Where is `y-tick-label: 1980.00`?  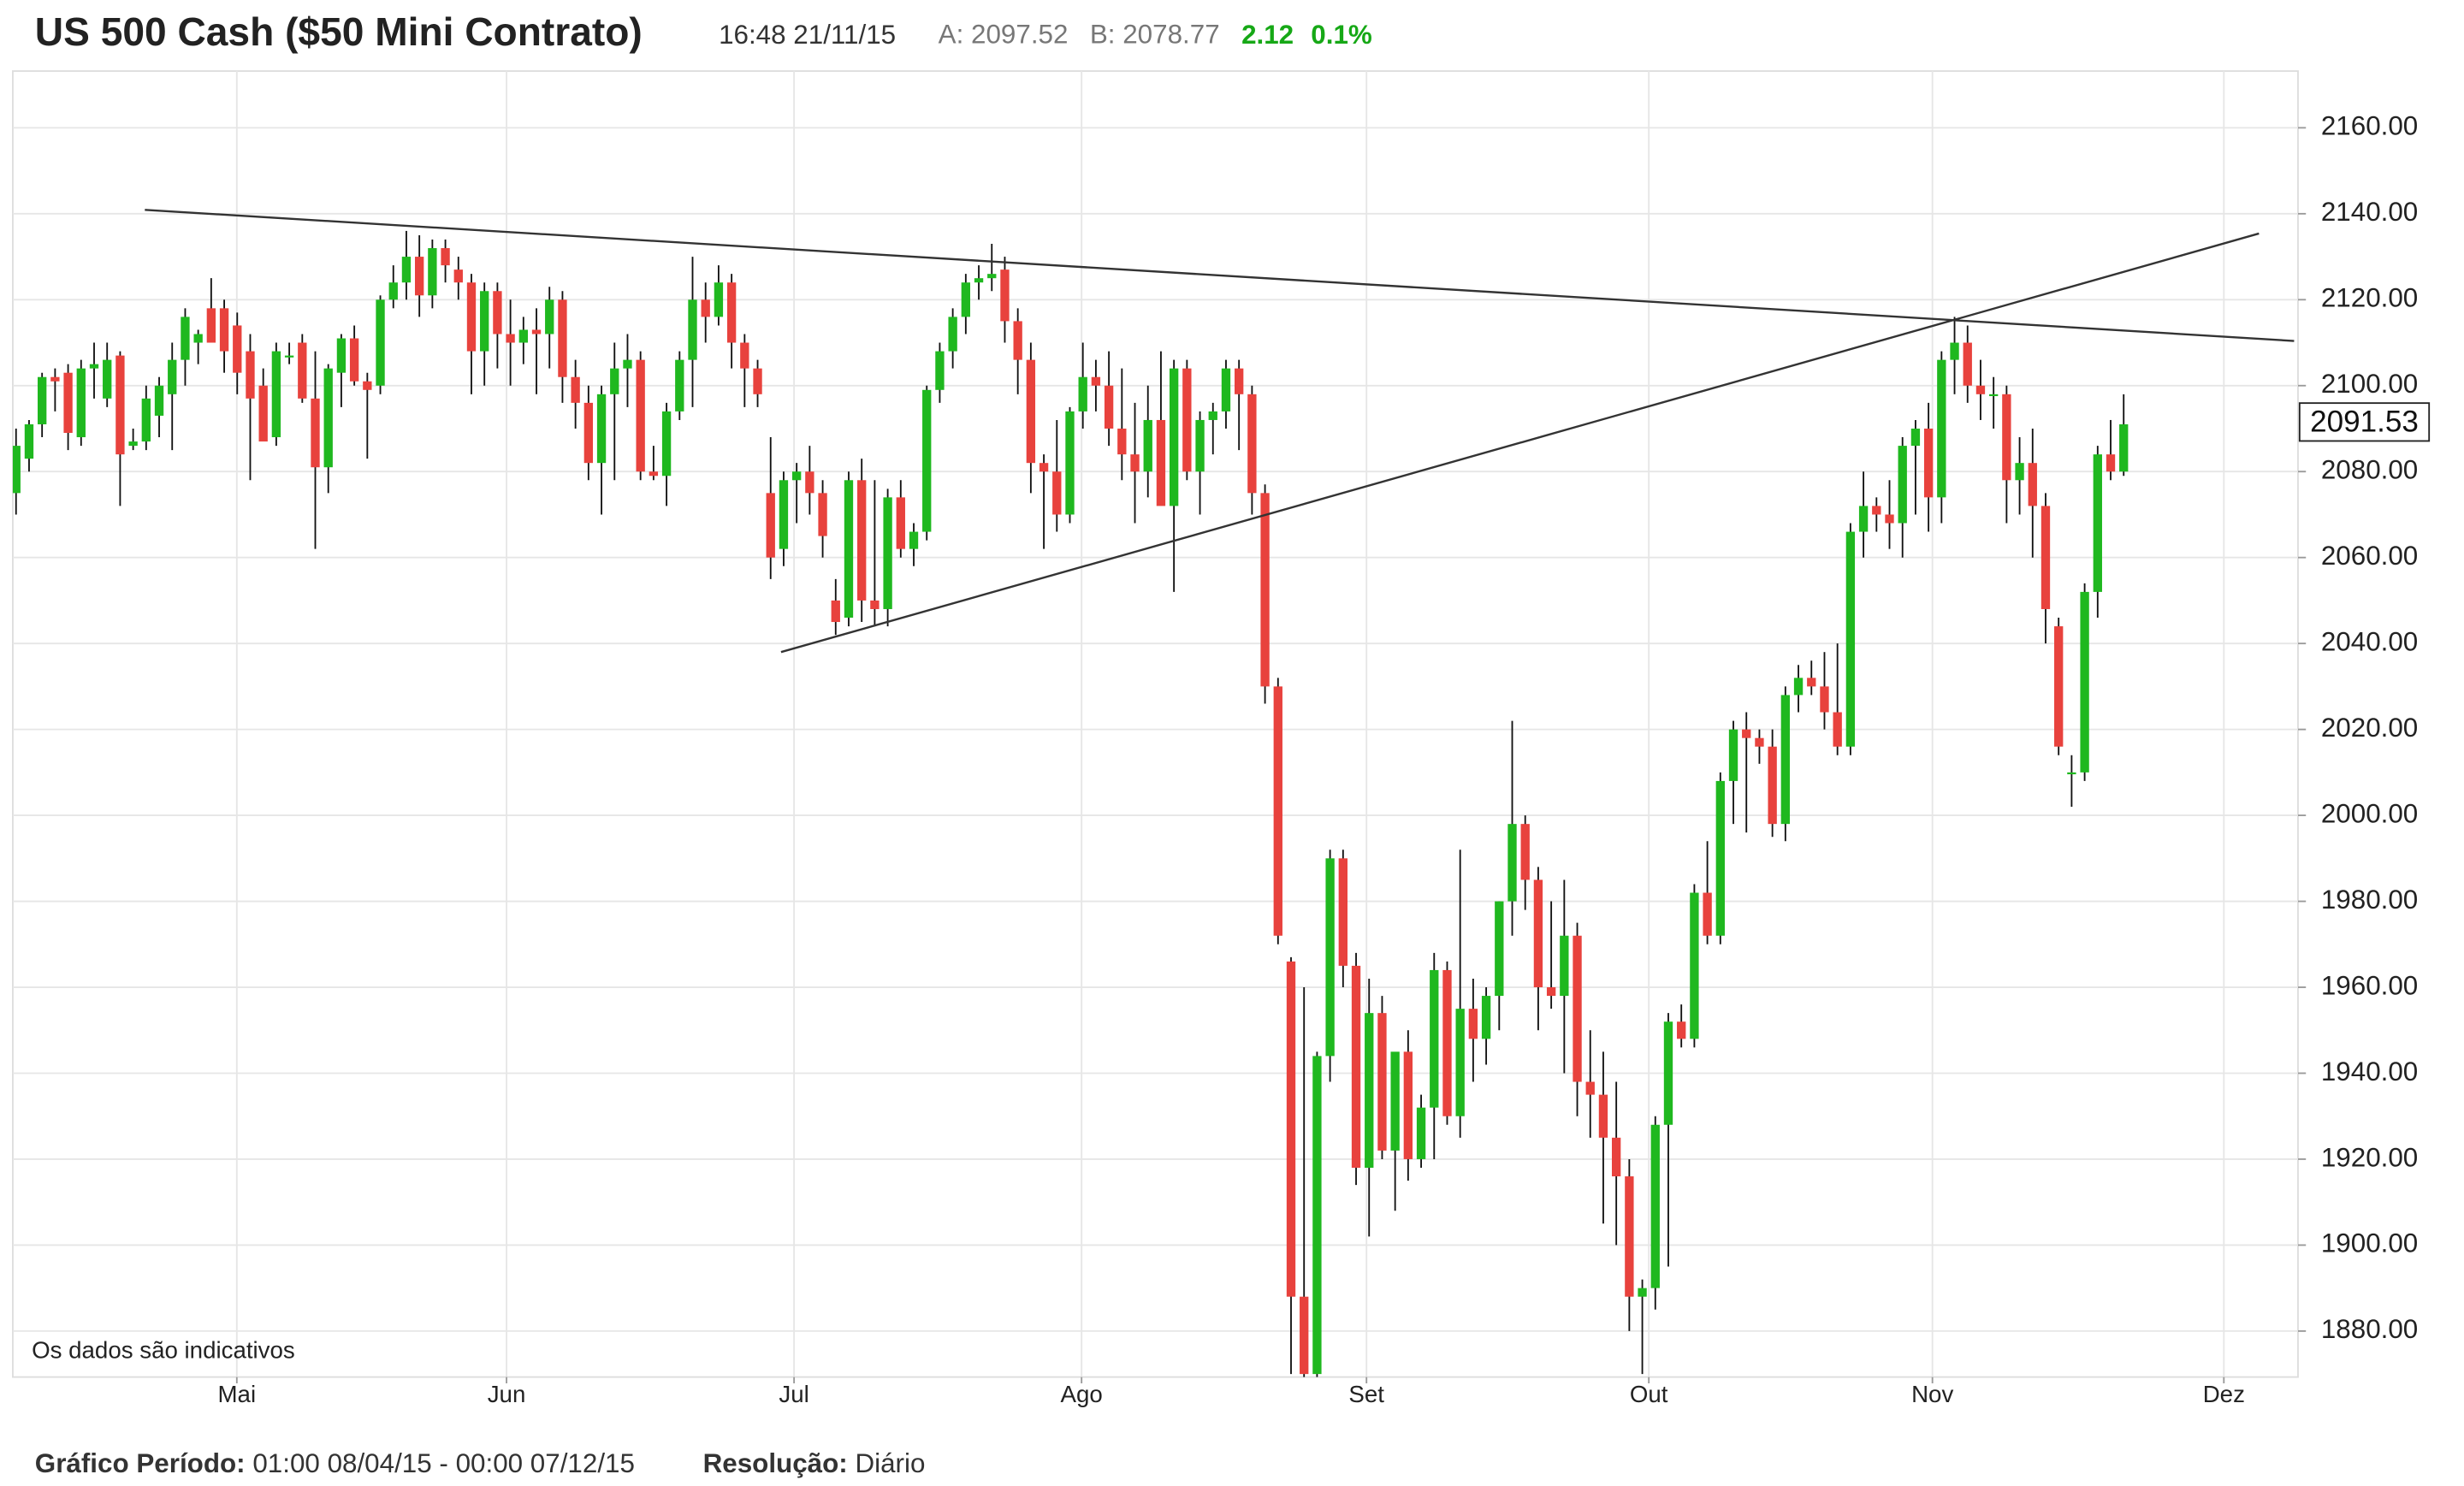 y-tick-label: 1980.00 is located at coordinates (2369, 900).